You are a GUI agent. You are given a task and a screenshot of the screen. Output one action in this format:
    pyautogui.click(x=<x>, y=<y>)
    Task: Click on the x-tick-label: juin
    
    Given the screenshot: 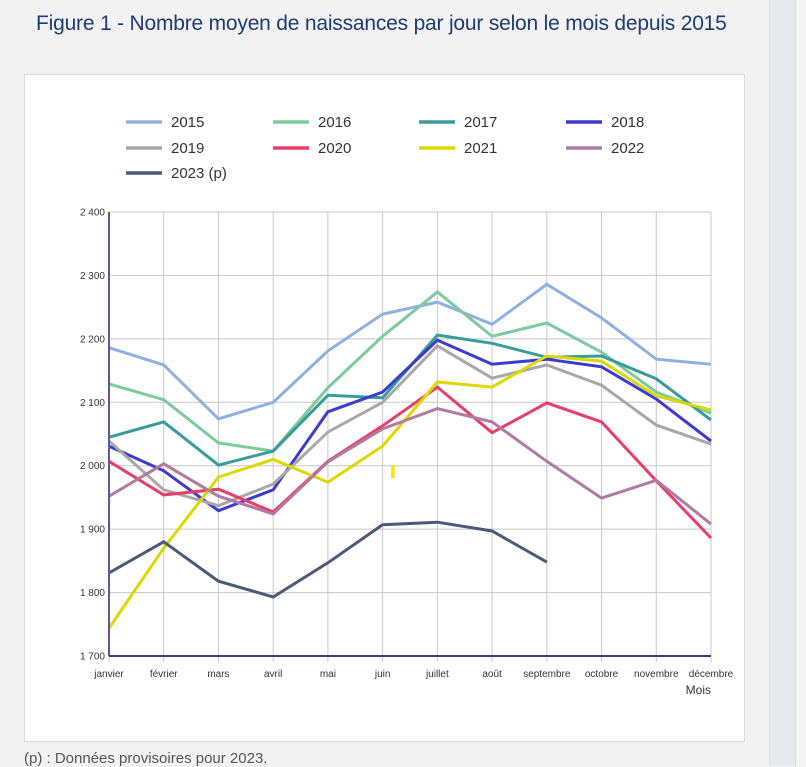 What is the action you would take?
    pyautogui.click(x=382, y=674)
    